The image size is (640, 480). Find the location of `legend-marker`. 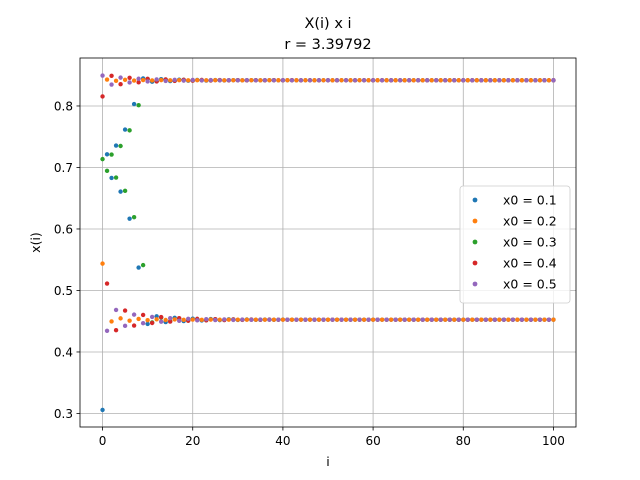

legend-marker is located at coordinates (475, 263).